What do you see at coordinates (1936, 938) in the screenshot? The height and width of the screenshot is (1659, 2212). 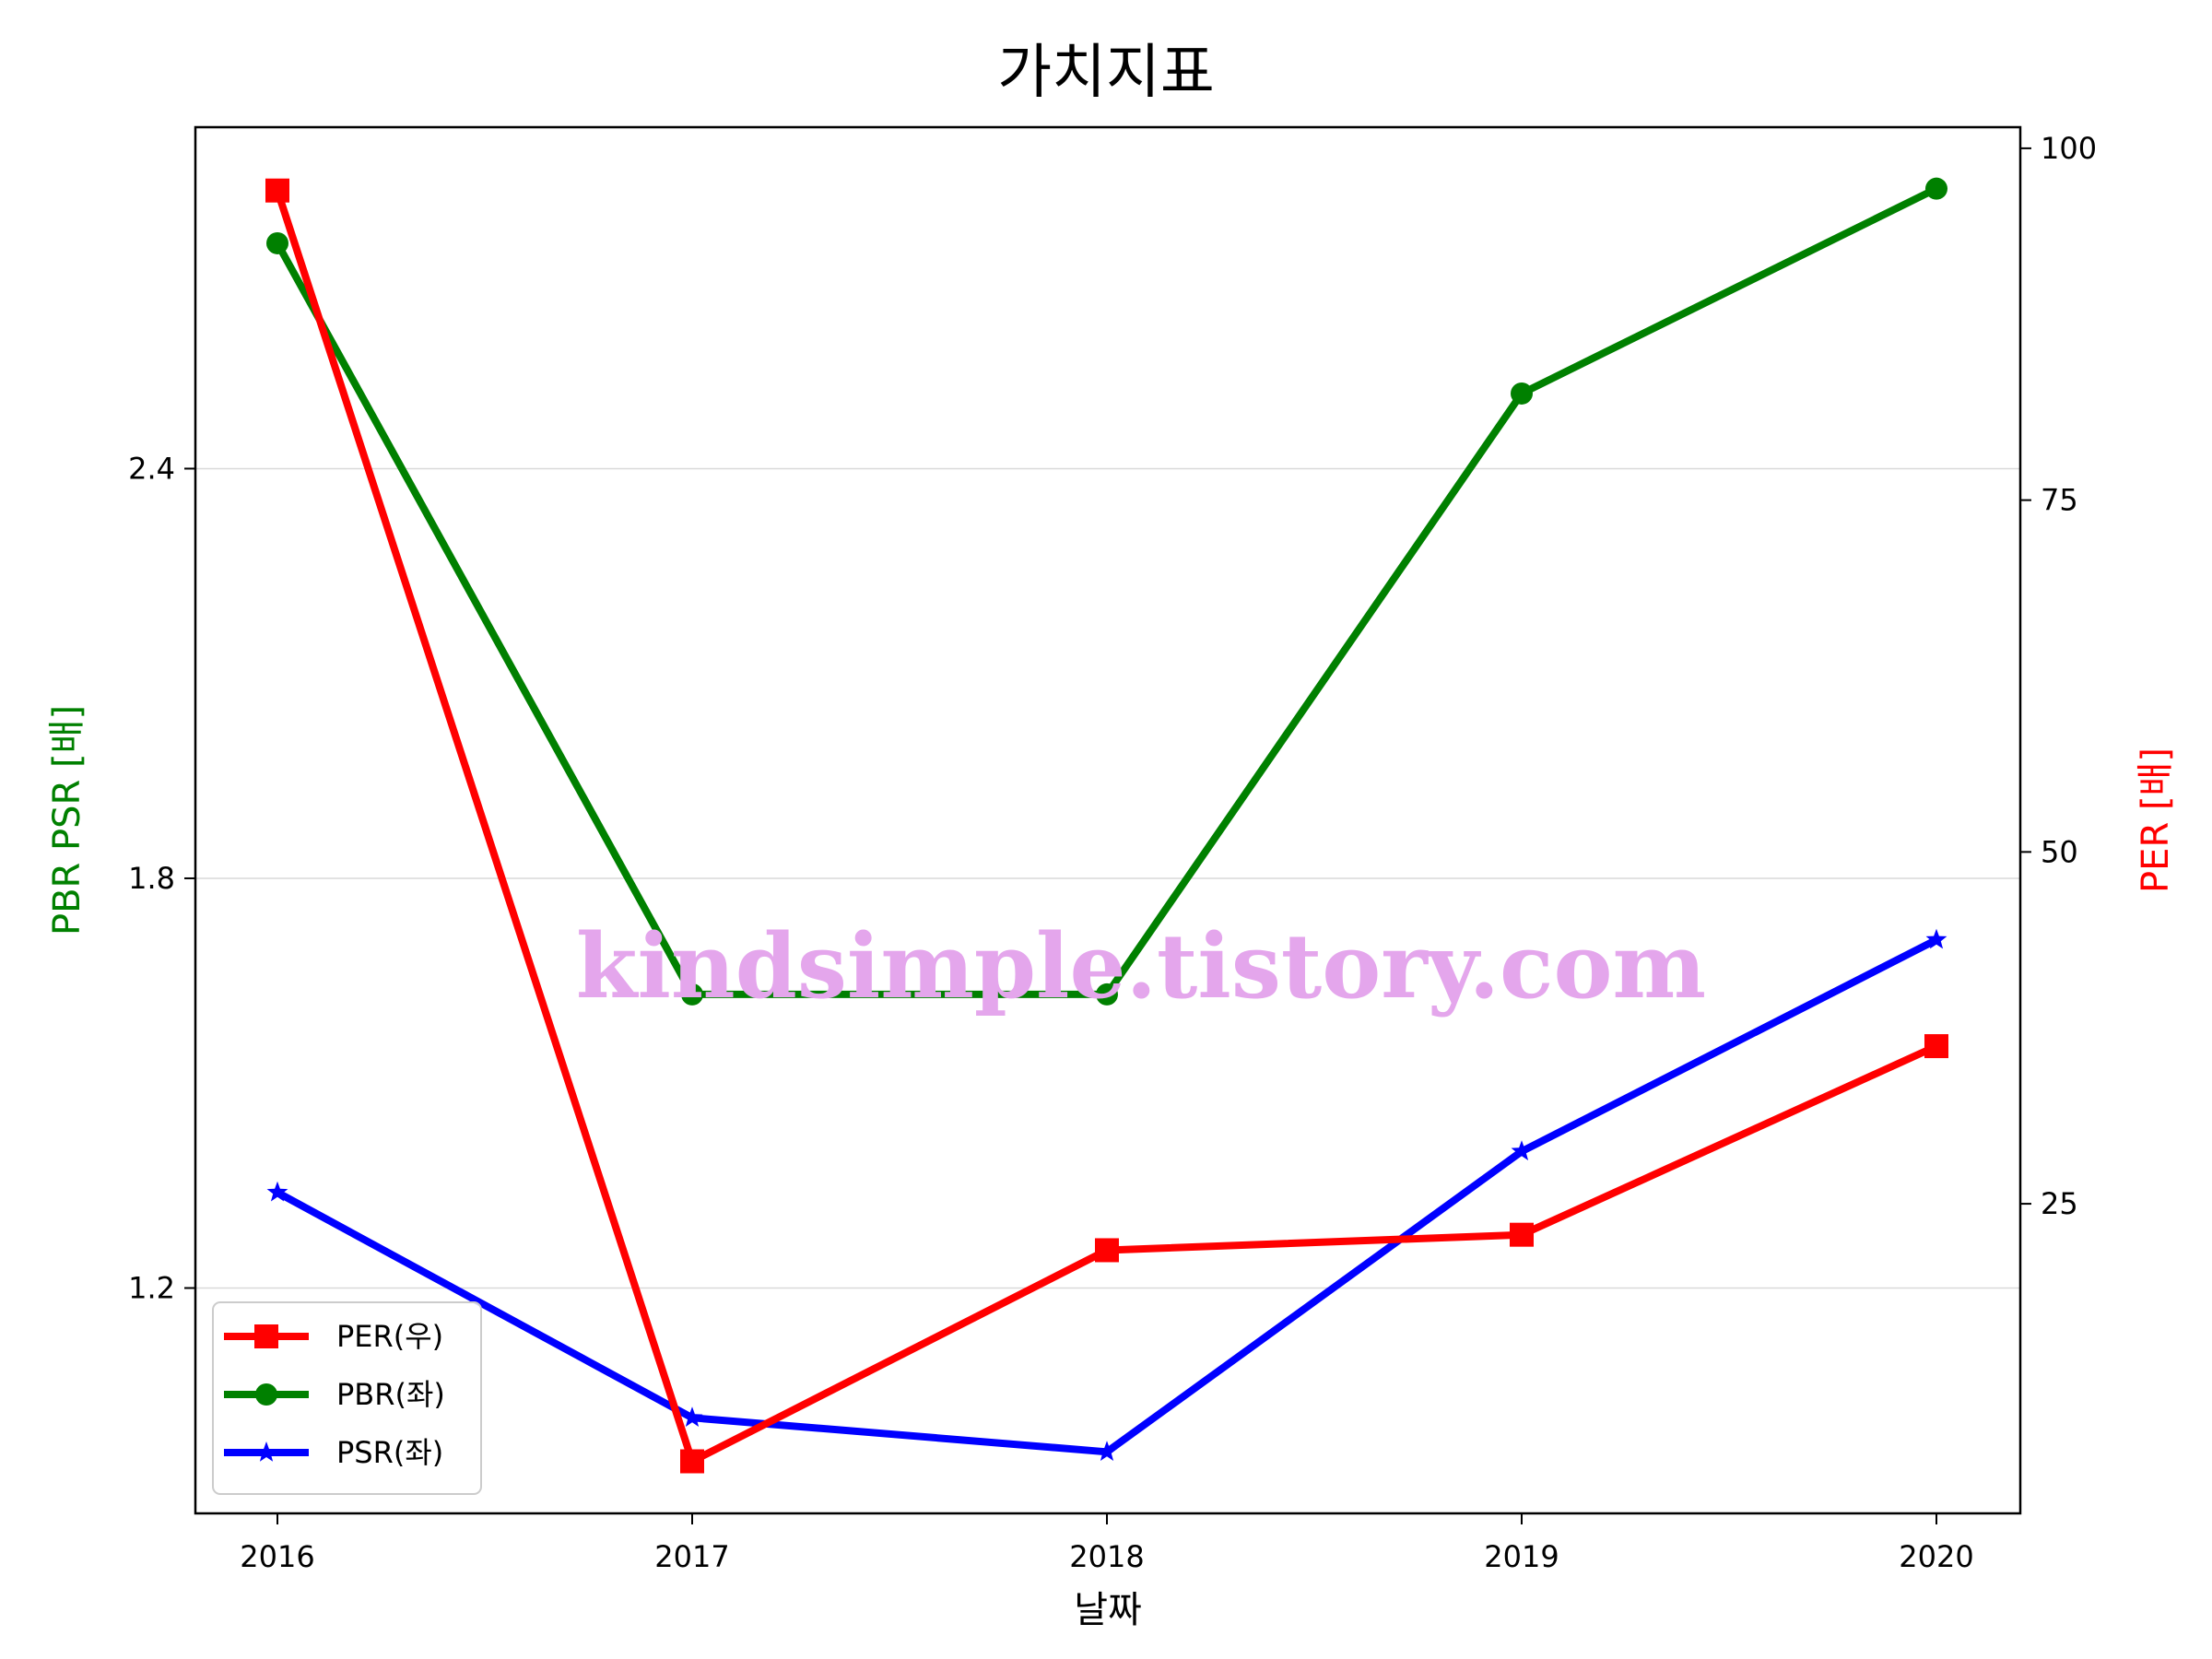 I see `data-point-psr-2020` at bounding box center [1936, 938].